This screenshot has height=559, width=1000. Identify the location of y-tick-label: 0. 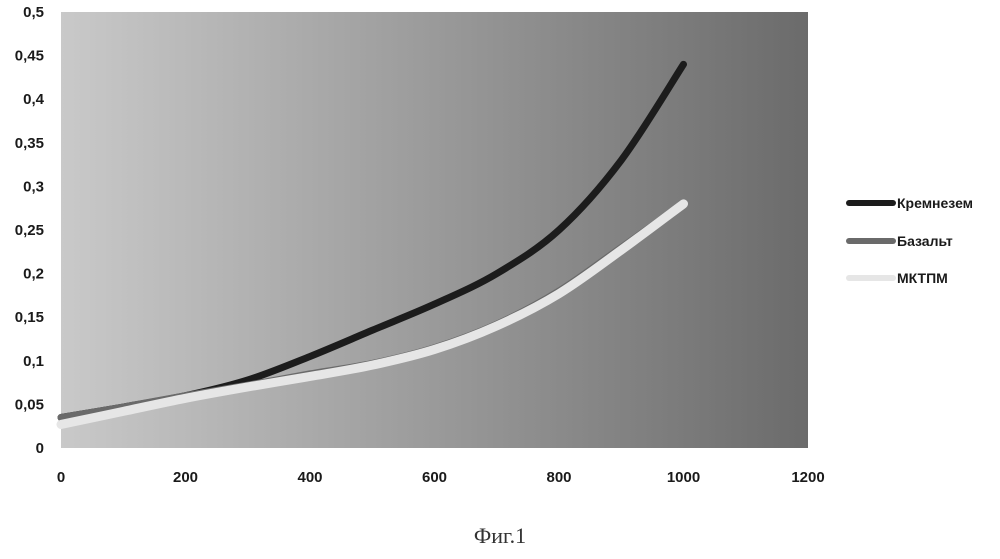
(40, 448).